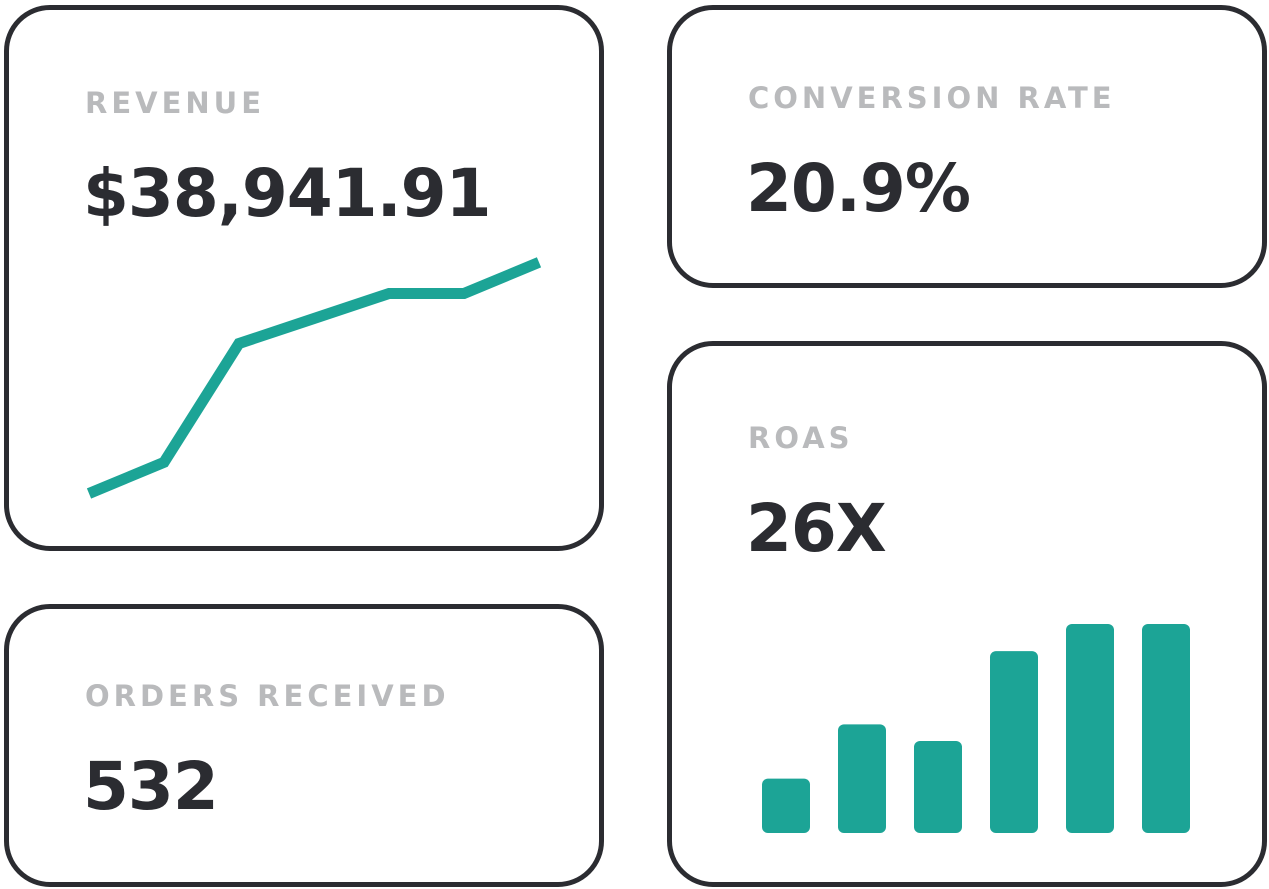 The image size is (1269, 889). I want to click on roas-label: ROAS, so click(801, 438).